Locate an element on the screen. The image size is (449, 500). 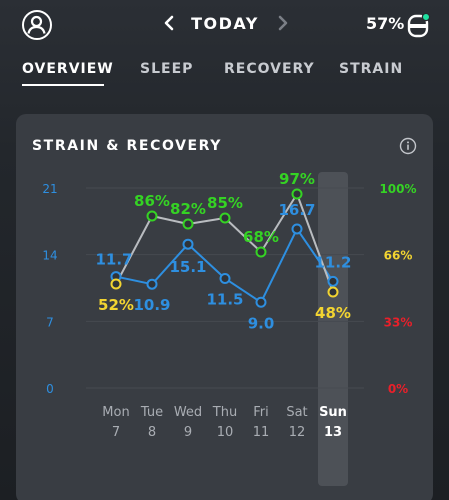
strain-value-label: 16.7 is located at coordinates (296, 210).